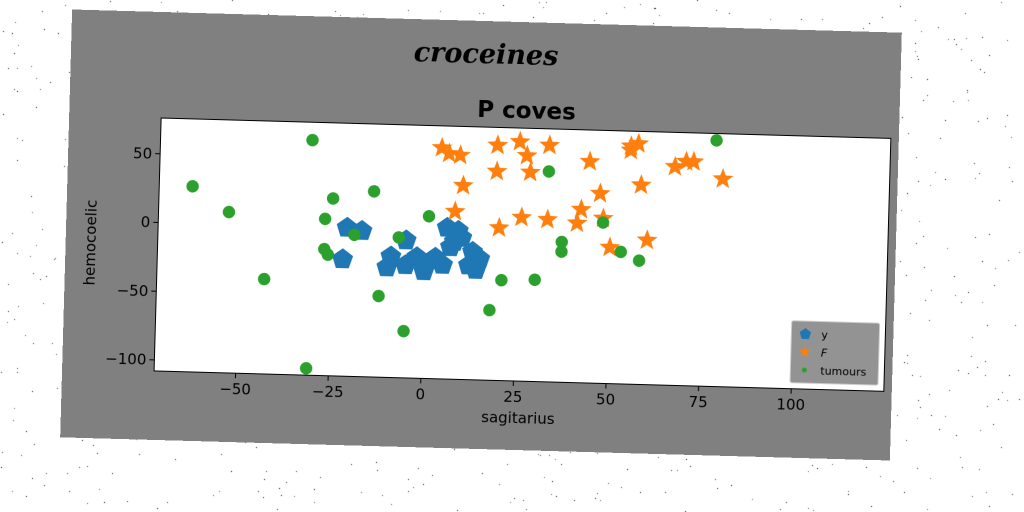 The image size is (1024, 512). I want to click on y-axis-label: hemocoelic, so click(90, 242).